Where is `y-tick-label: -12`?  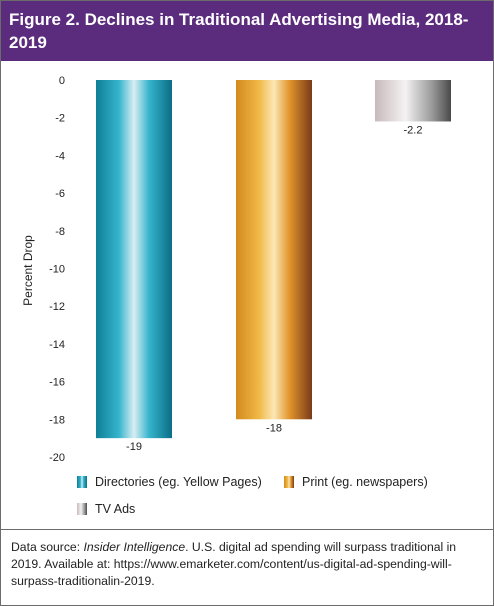 y-tick-label: -12 is located at coordinates (57, 307).